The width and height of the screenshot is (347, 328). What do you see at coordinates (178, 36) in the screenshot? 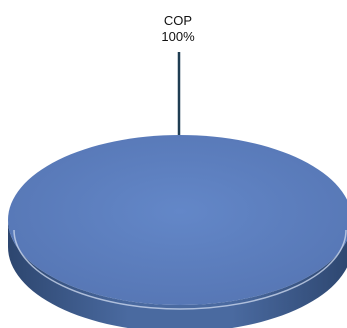
I see `data-label-percent: 100%` at bounding box center [178, 36].